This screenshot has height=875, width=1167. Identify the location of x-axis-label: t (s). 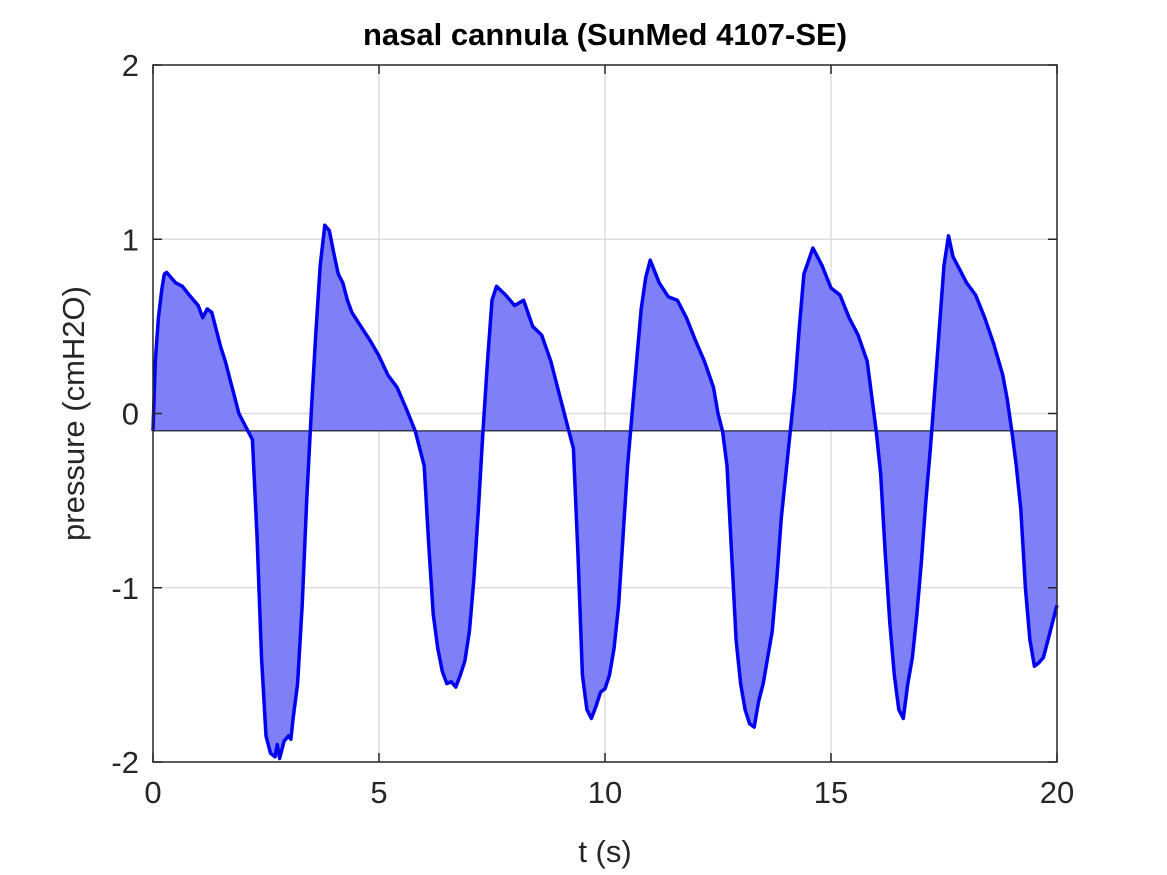
(604, 851).